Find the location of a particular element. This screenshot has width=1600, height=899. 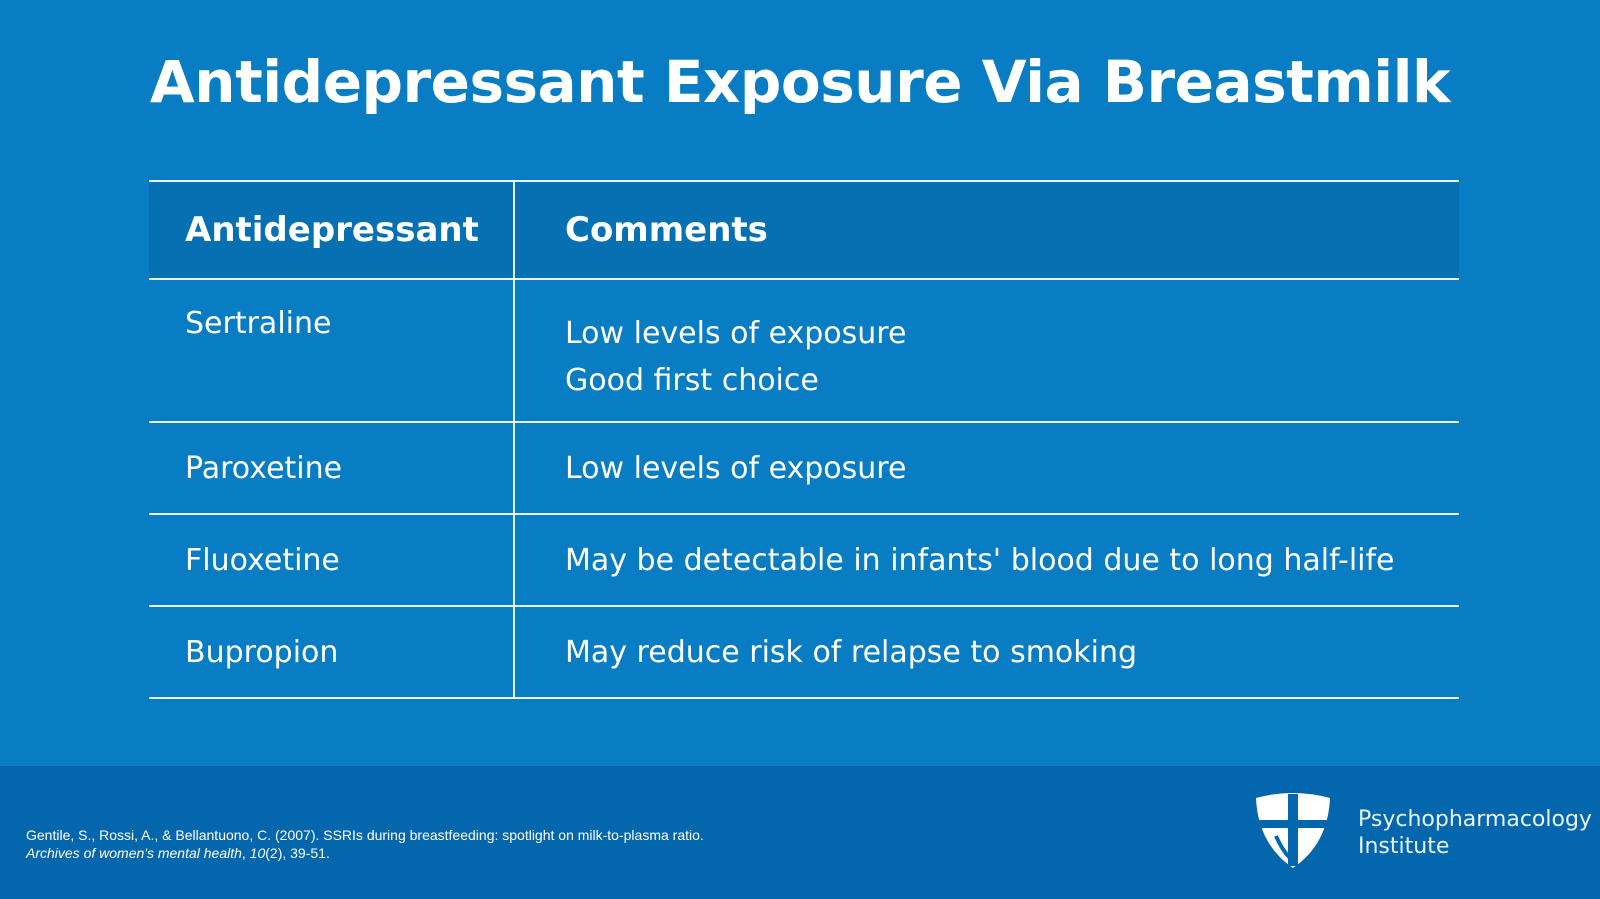

brand-name: Psychopharmacology Institute is located at coordinates (1475, 833).